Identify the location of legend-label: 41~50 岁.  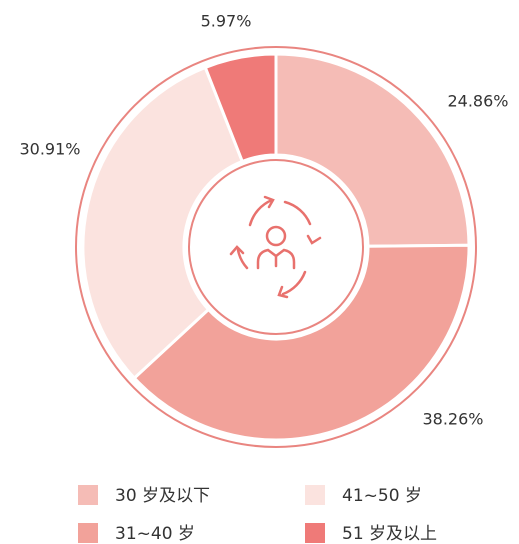
(382, 496).